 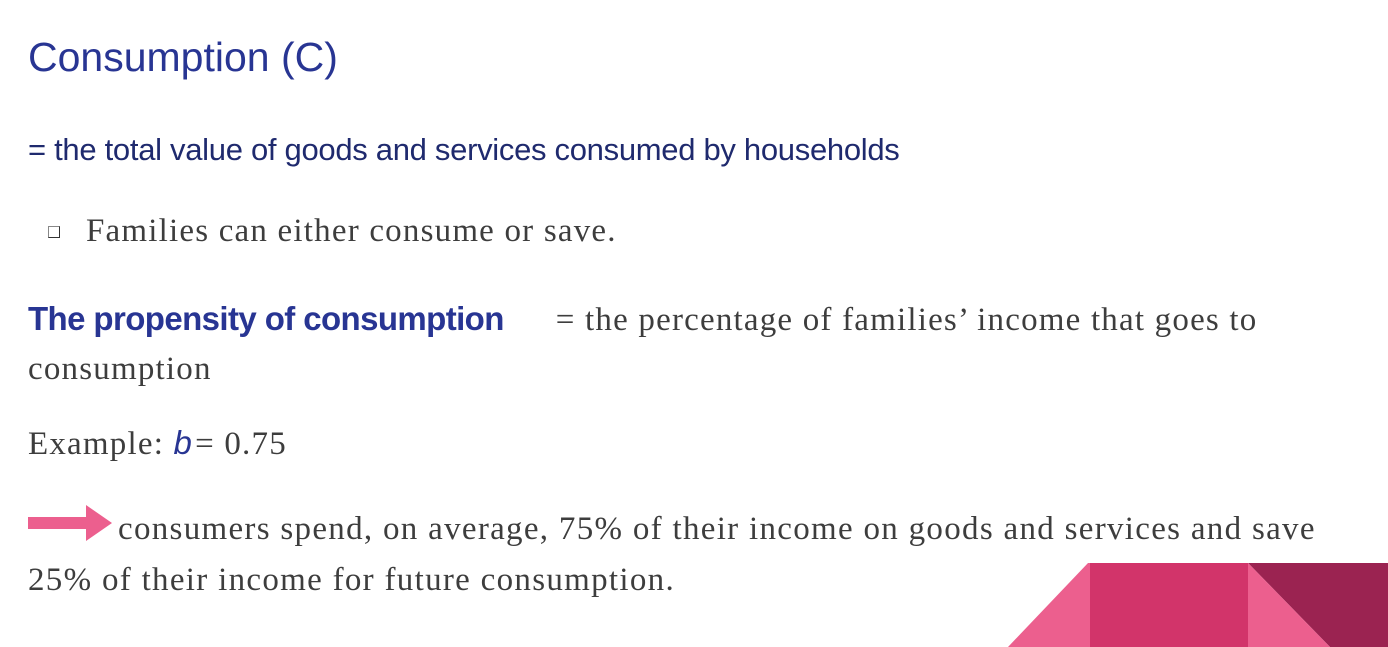 I want to click on example-line: Example: b= 0.75, so click(x=157, y=444).